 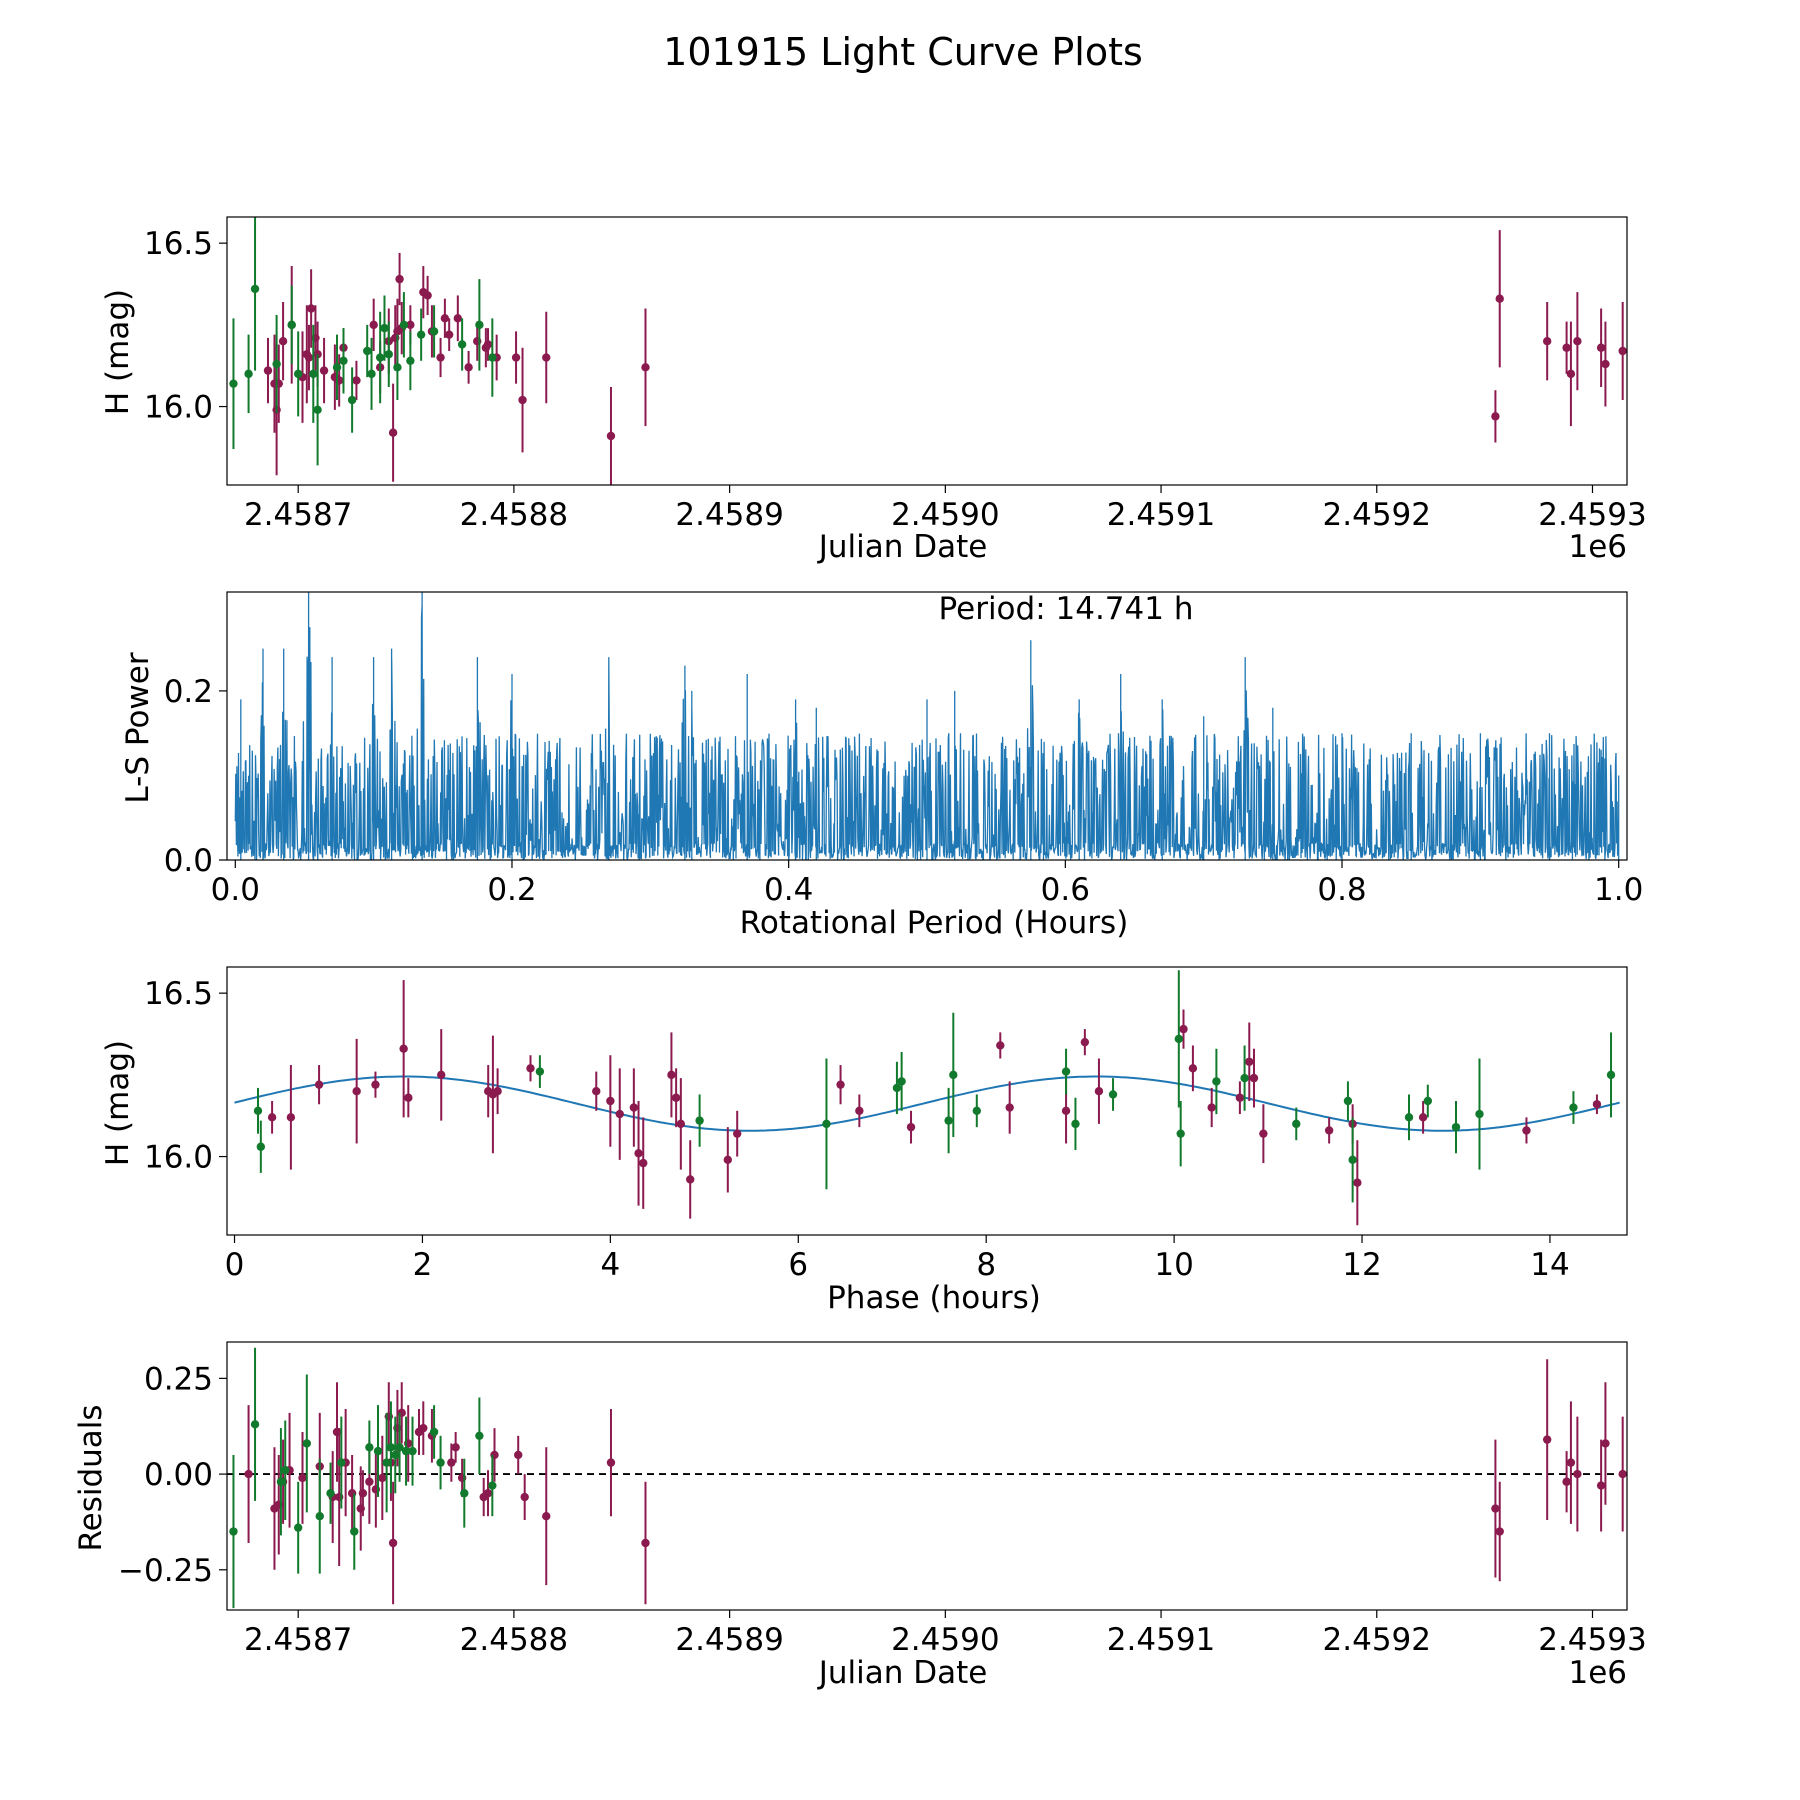 What do you see at coordinates (1549, 1265) in the screenshot?
I see `x-tick-label: 14` at bounding box center [1549, 1265].